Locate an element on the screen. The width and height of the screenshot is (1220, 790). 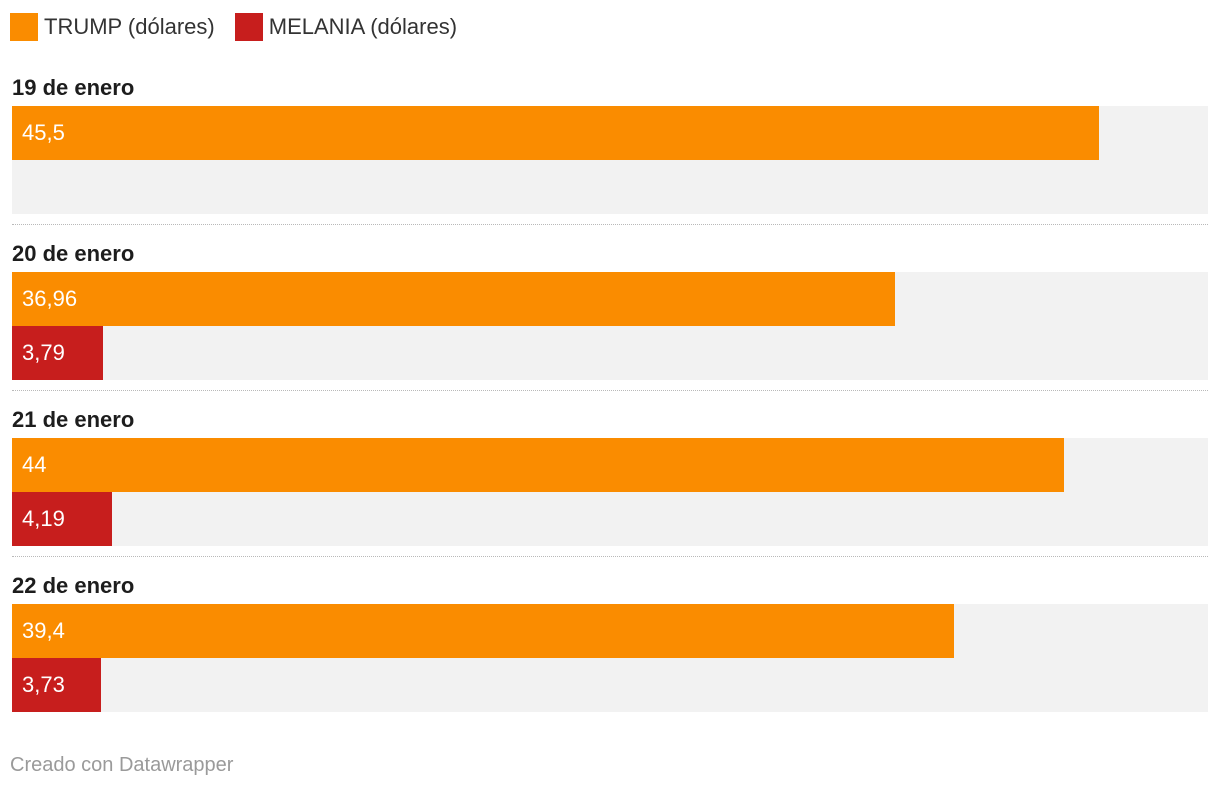
bar-track: 36,96 is located at coordinates (610, 299).